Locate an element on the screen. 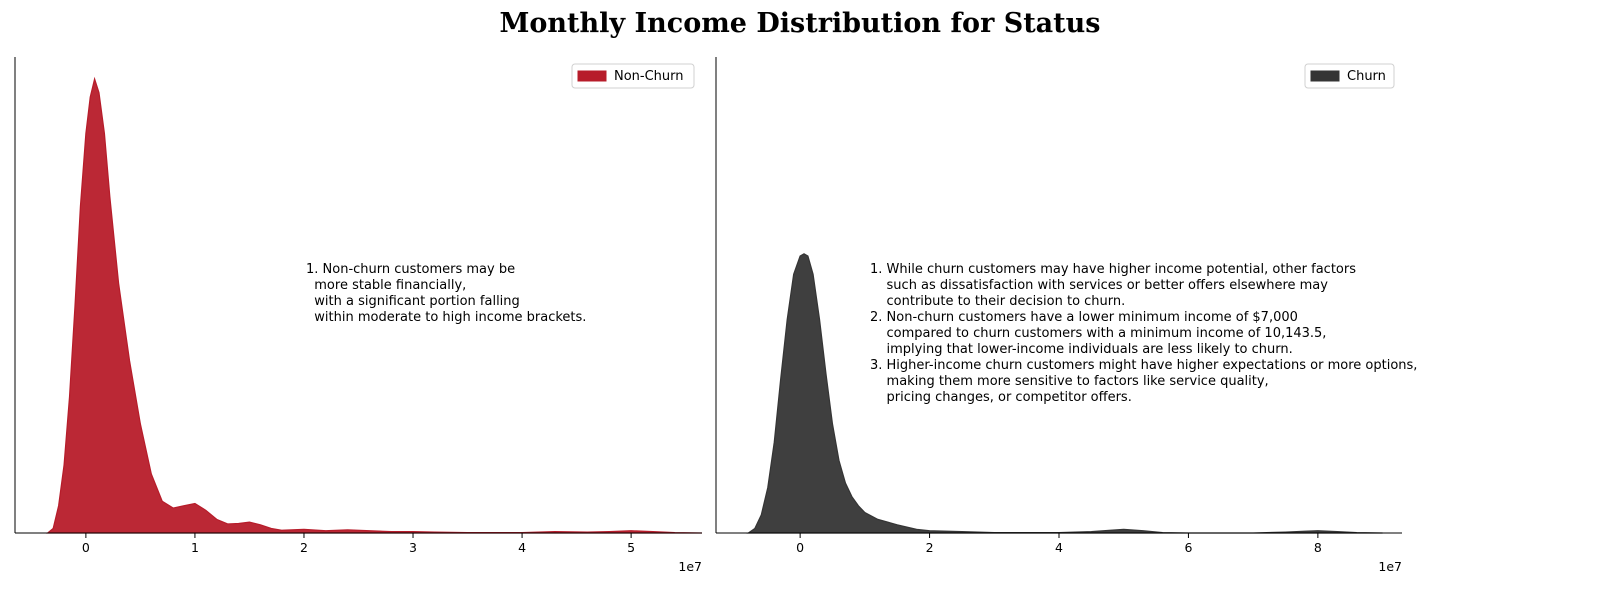  non-churn-annotation-line: with a significant portion falling is located at coordinates (413, 301).